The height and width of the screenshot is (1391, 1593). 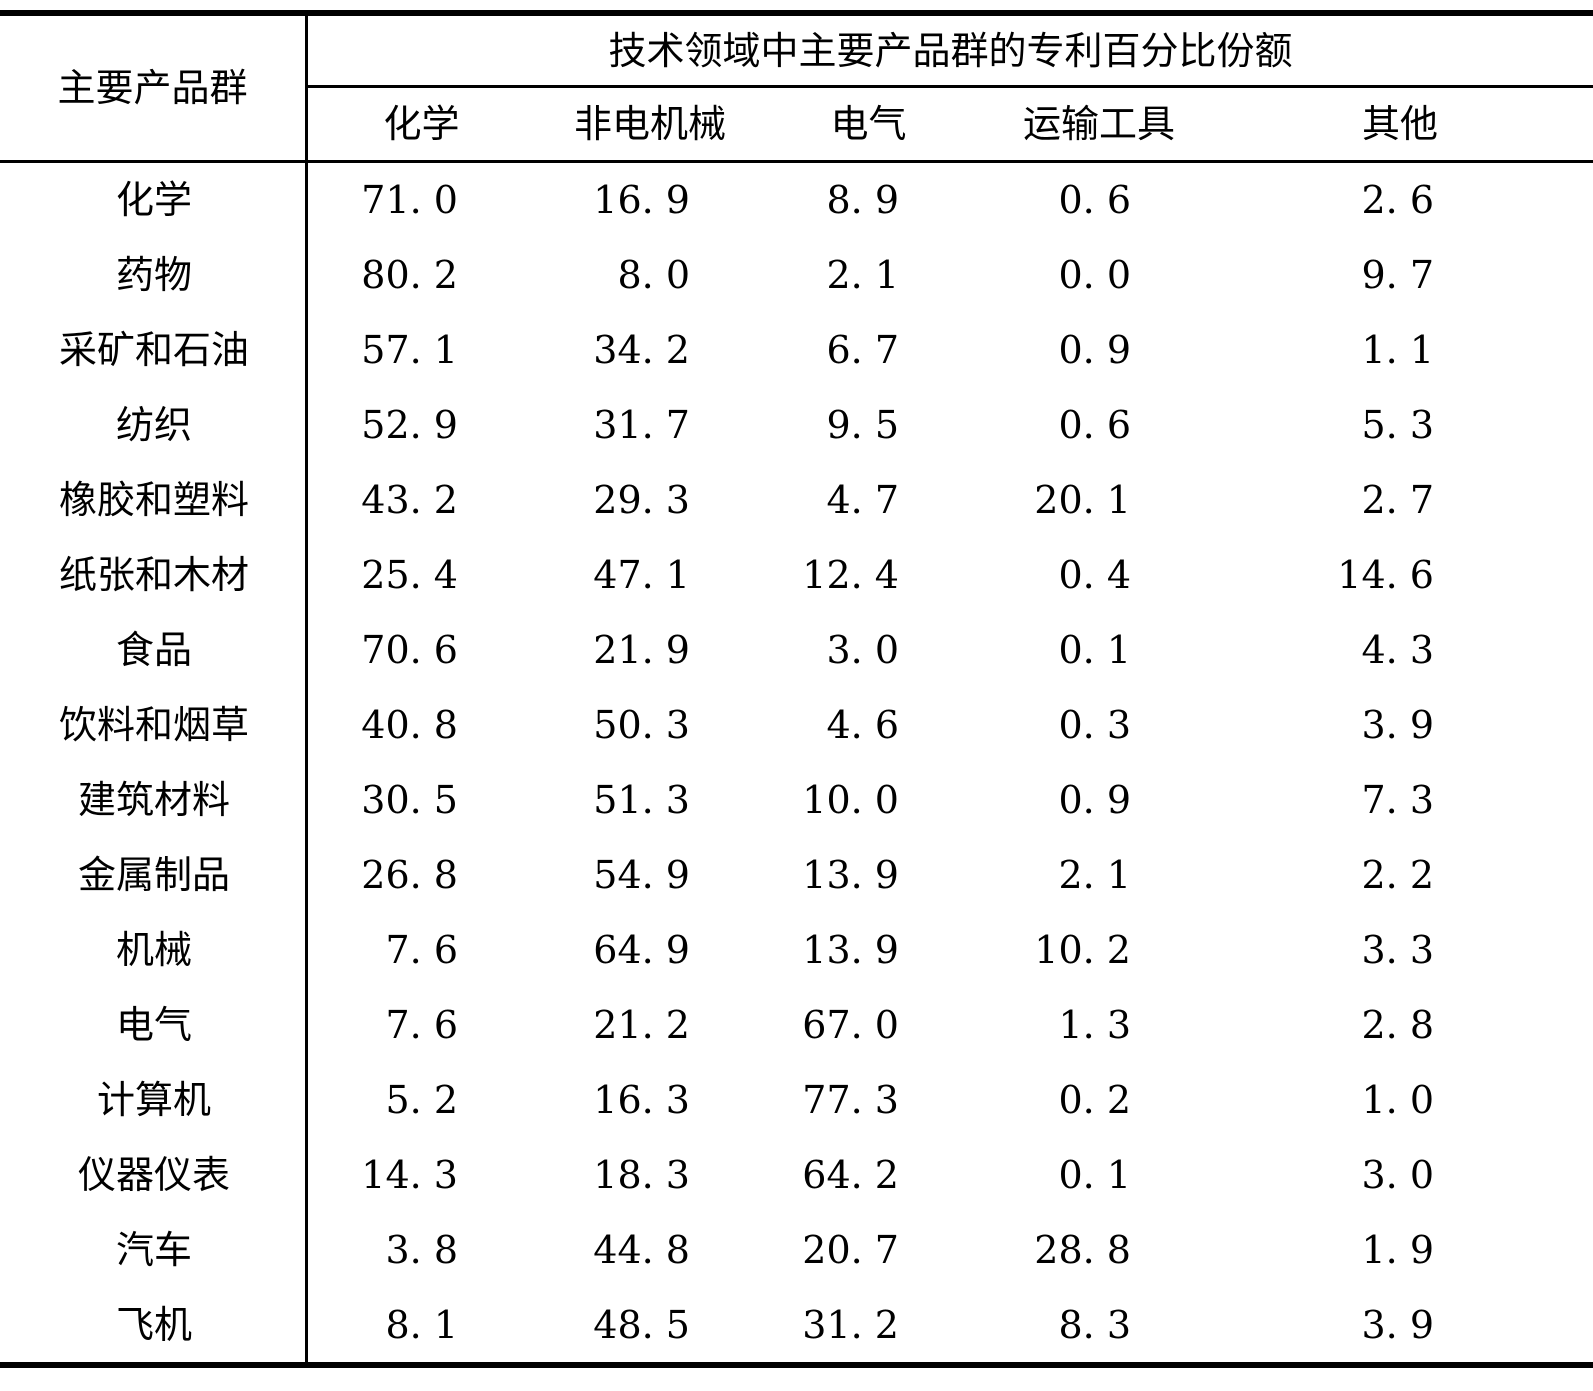 What do you see at coordinates (862, 350) in the screenshot?
I see `cell-value: 6. 7` at bounding box center [862, 350].